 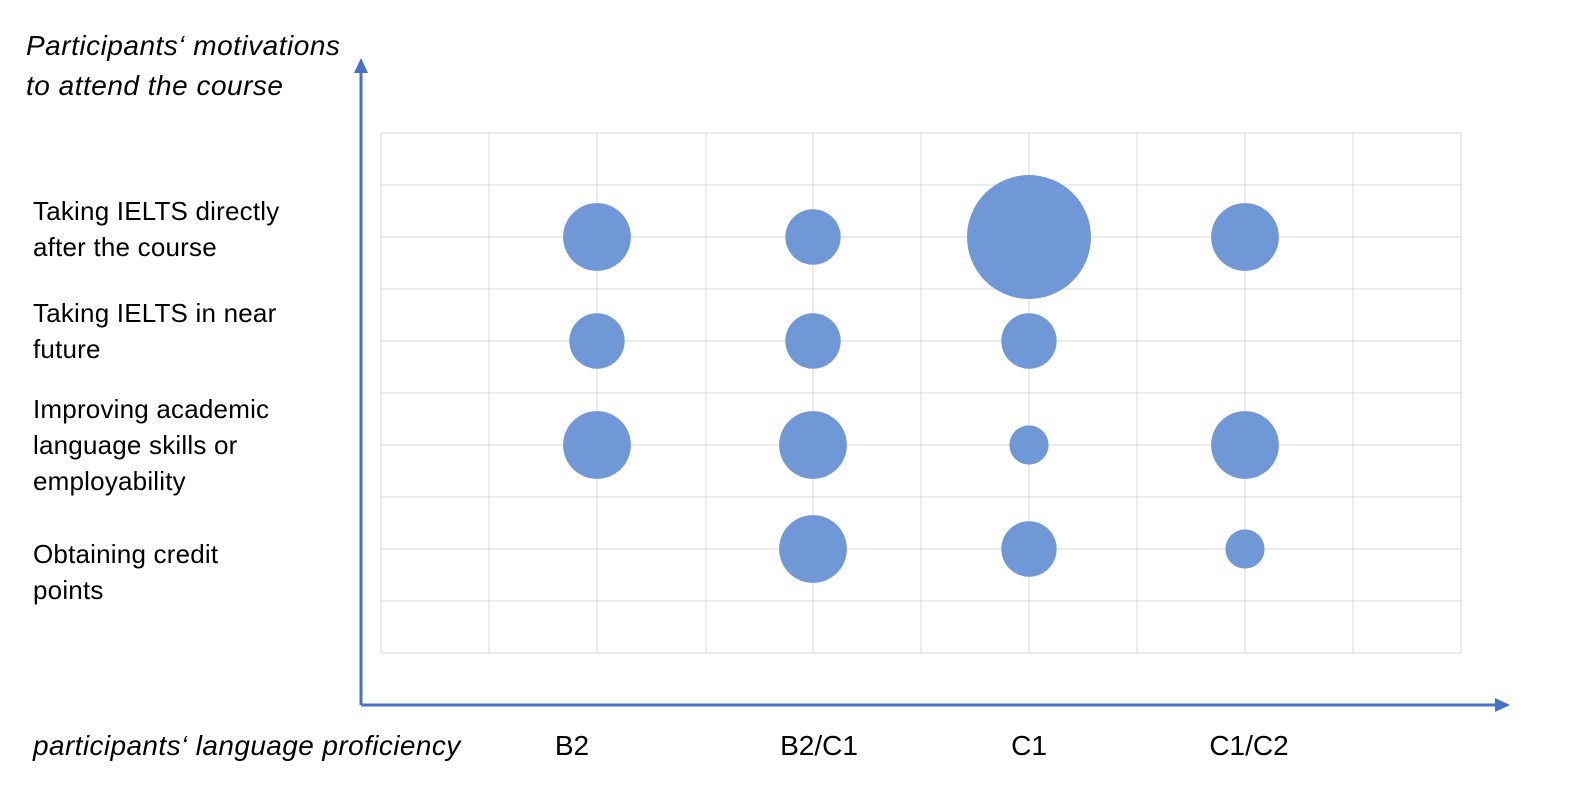 I want to click on y-category-line: Obtaining credit, so click(x=126, y=554).